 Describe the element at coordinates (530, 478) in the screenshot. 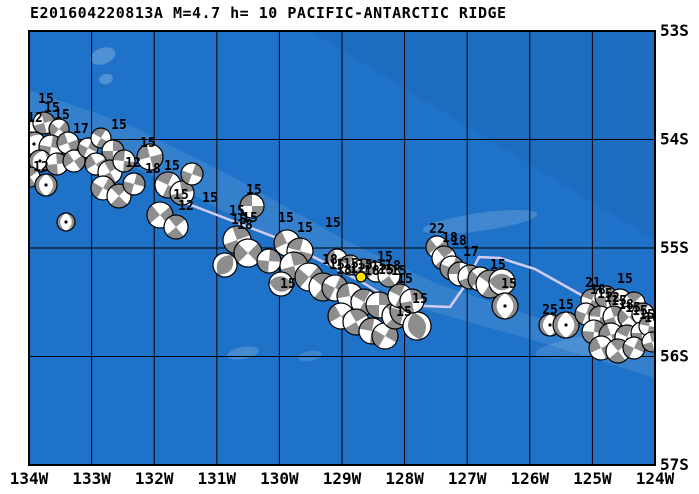

I see `longitude-label: 126W` at that location.